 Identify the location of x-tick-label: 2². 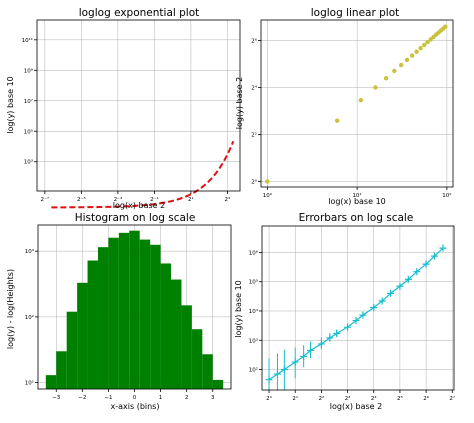
(322, 398).